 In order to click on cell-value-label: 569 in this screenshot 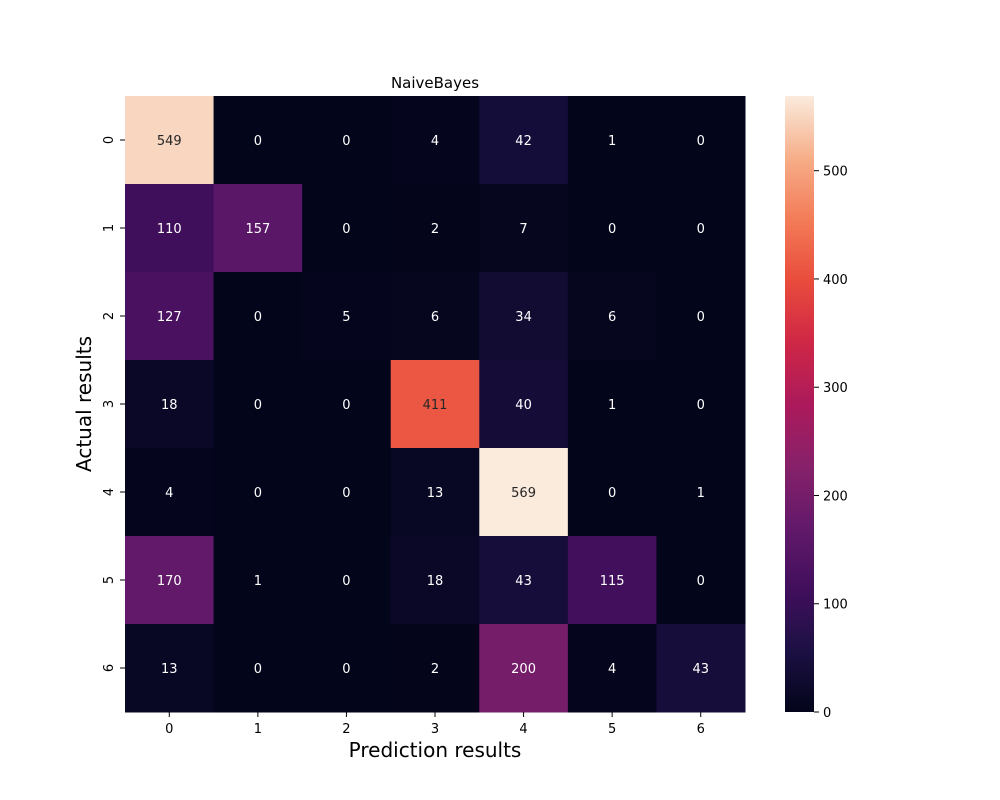, I will do `click(523, 493)`.